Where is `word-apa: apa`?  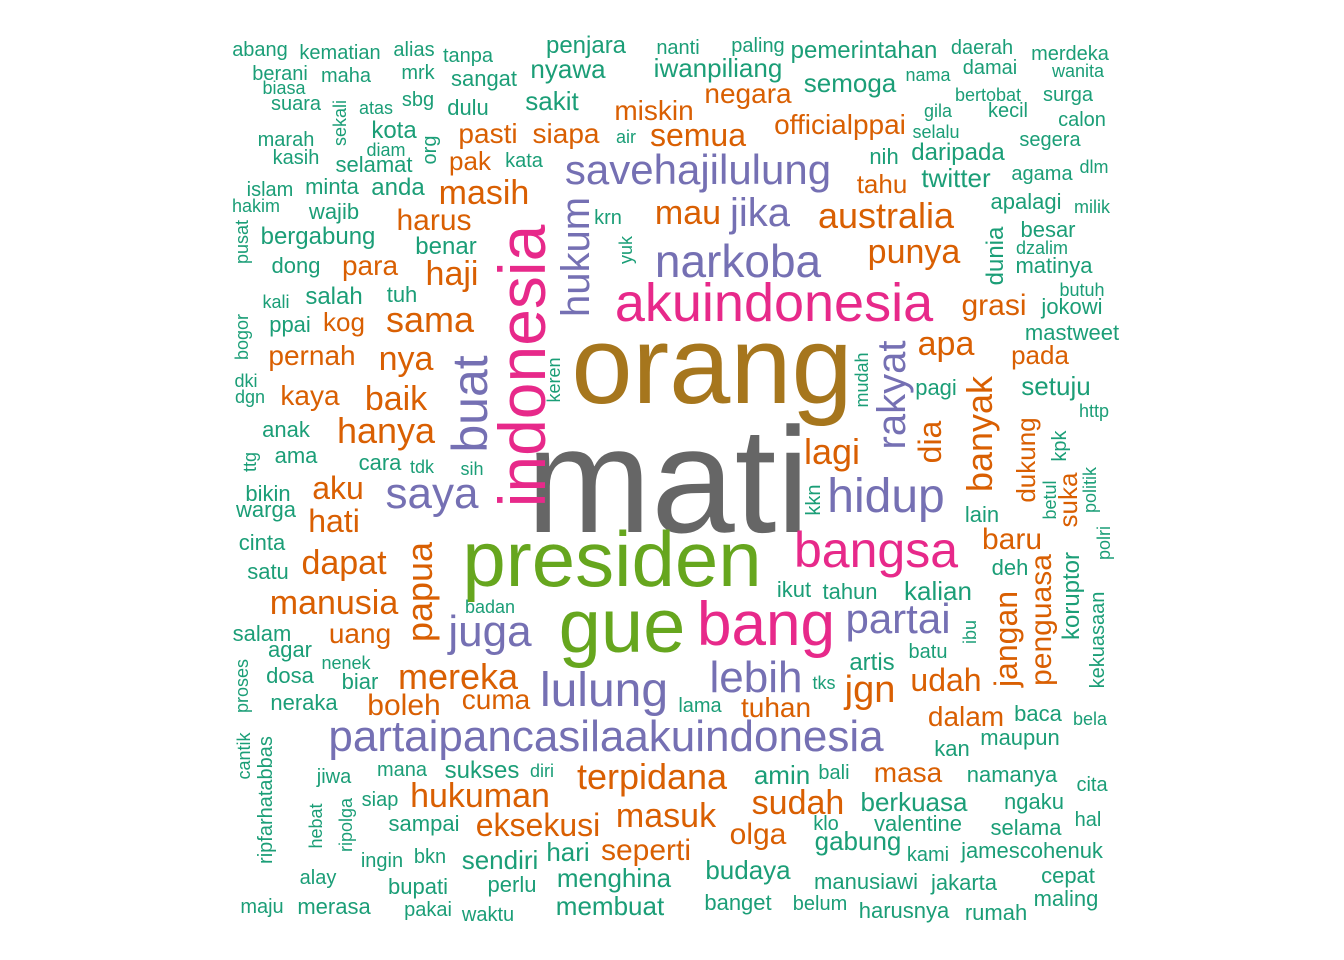
word-apa: apa is located at coordinates (946, 344).